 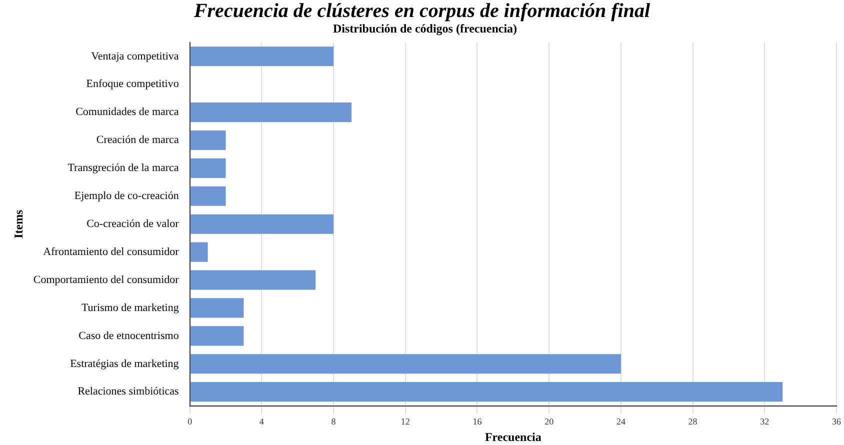 What do you see at coordinates (137, 140) in the screenshot?
I see `y-tick-label: Creación de marca` at bounding box center [137, 140].